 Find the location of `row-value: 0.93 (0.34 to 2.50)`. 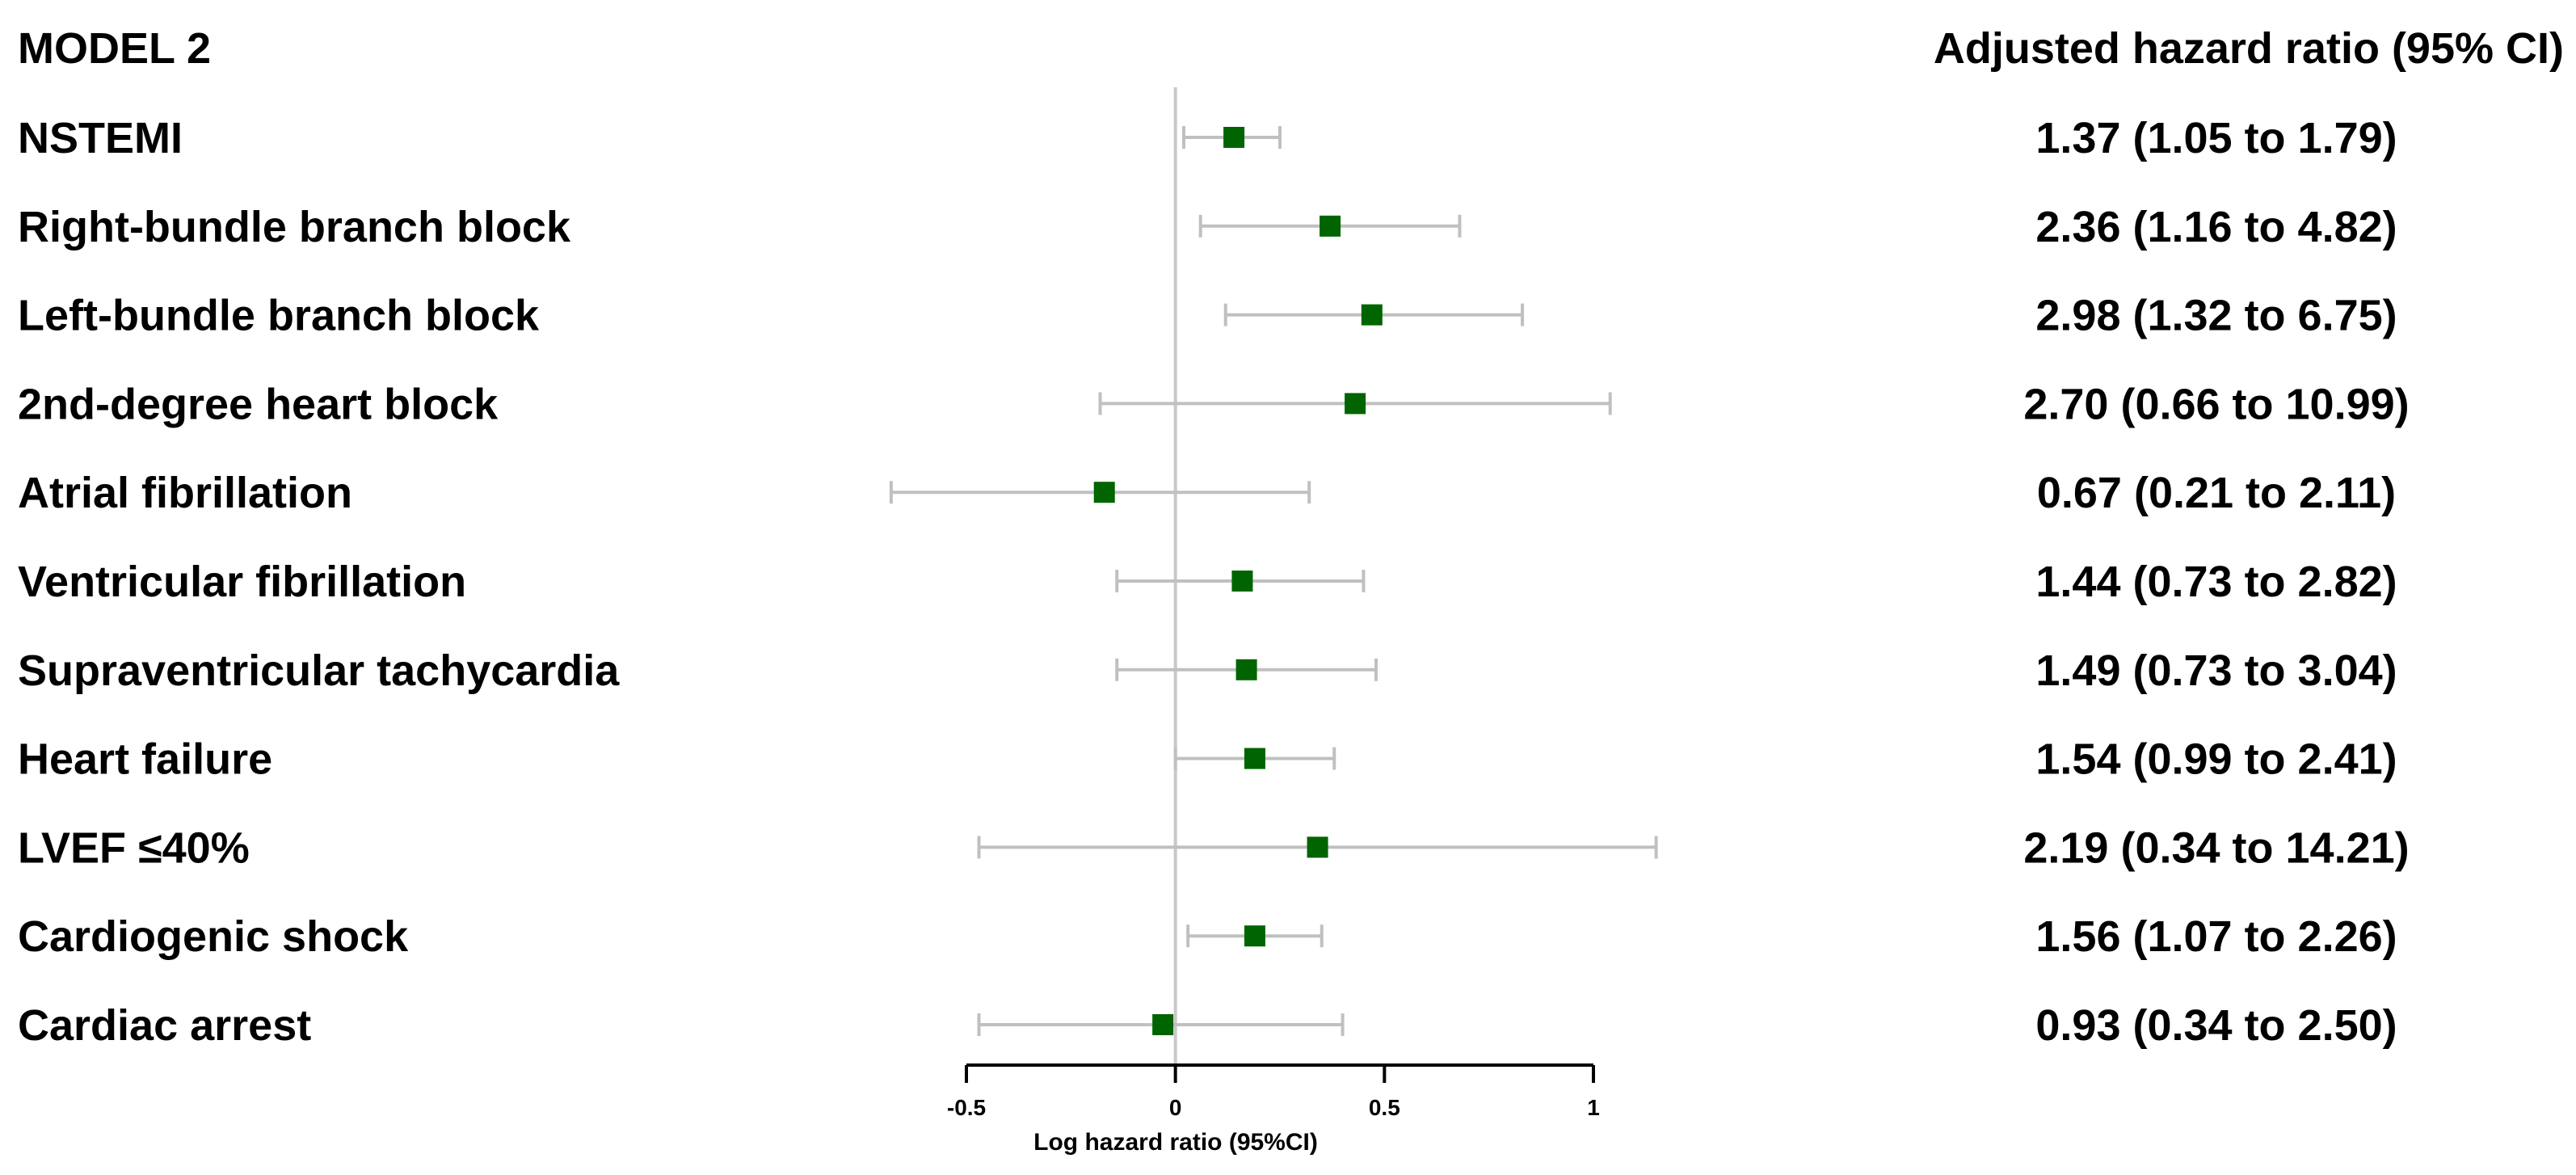

row-value: 0.93 (0.34 to 2.50) is located at coordinates (2216, 1025).